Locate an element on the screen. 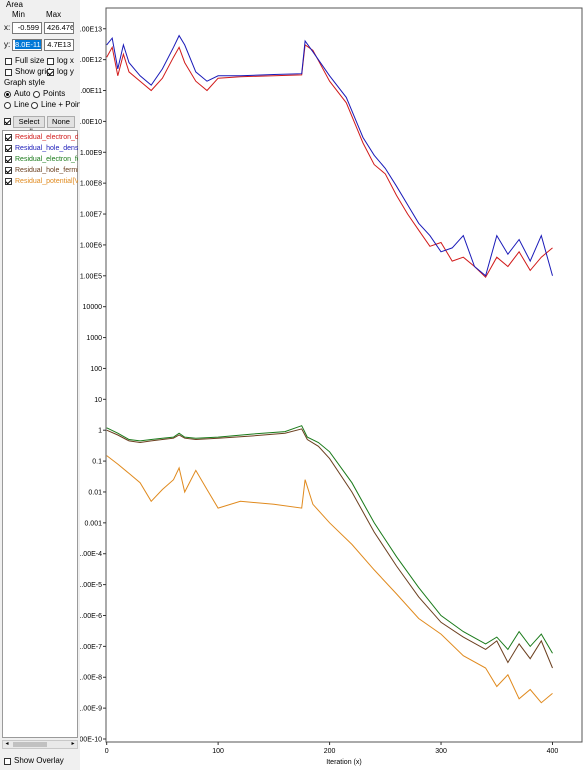  y-tick-label: 1 is located at coordinates (100, 431).